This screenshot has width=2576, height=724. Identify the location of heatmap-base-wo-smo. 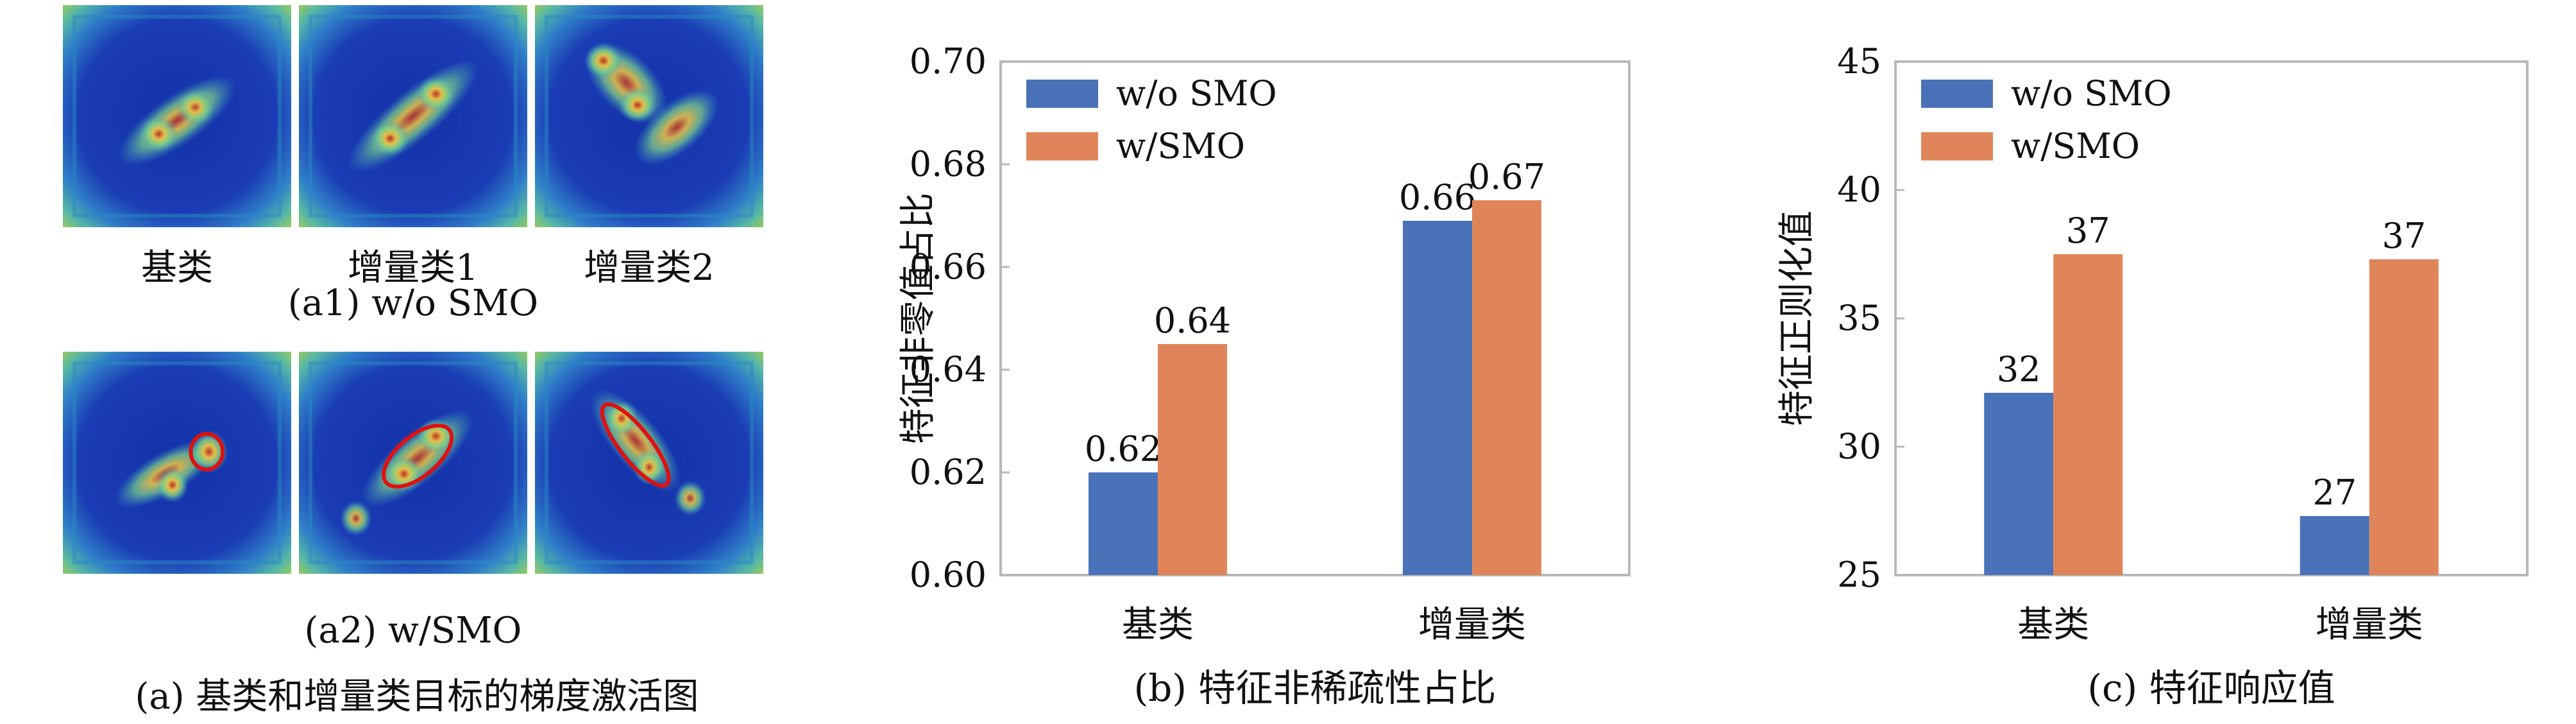
(177, 116).